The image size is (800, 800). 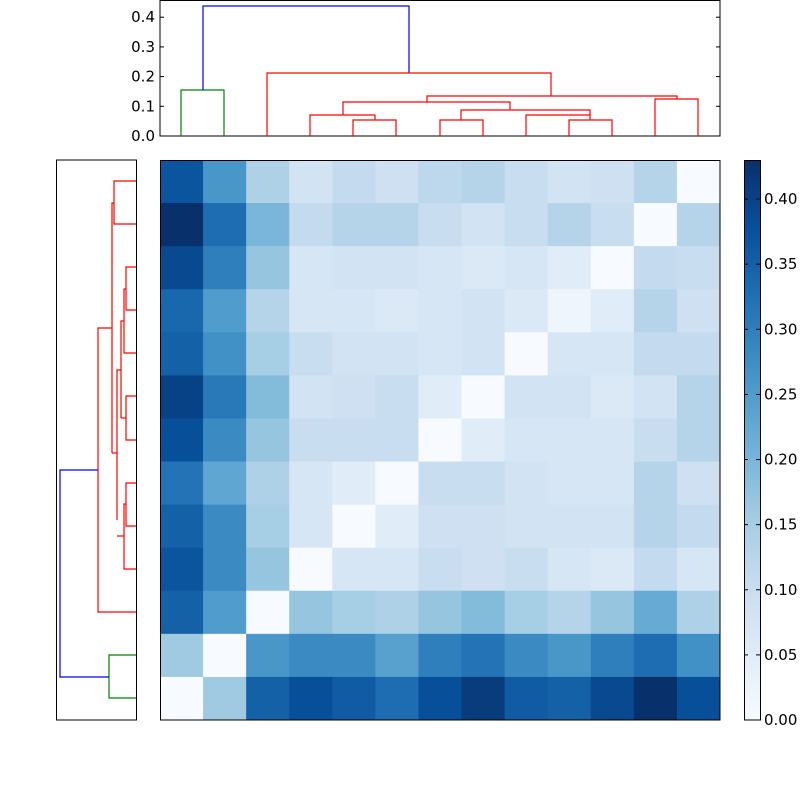 I want to click on colorbar-tick-8: 0.40, so click(x=780, y=199).